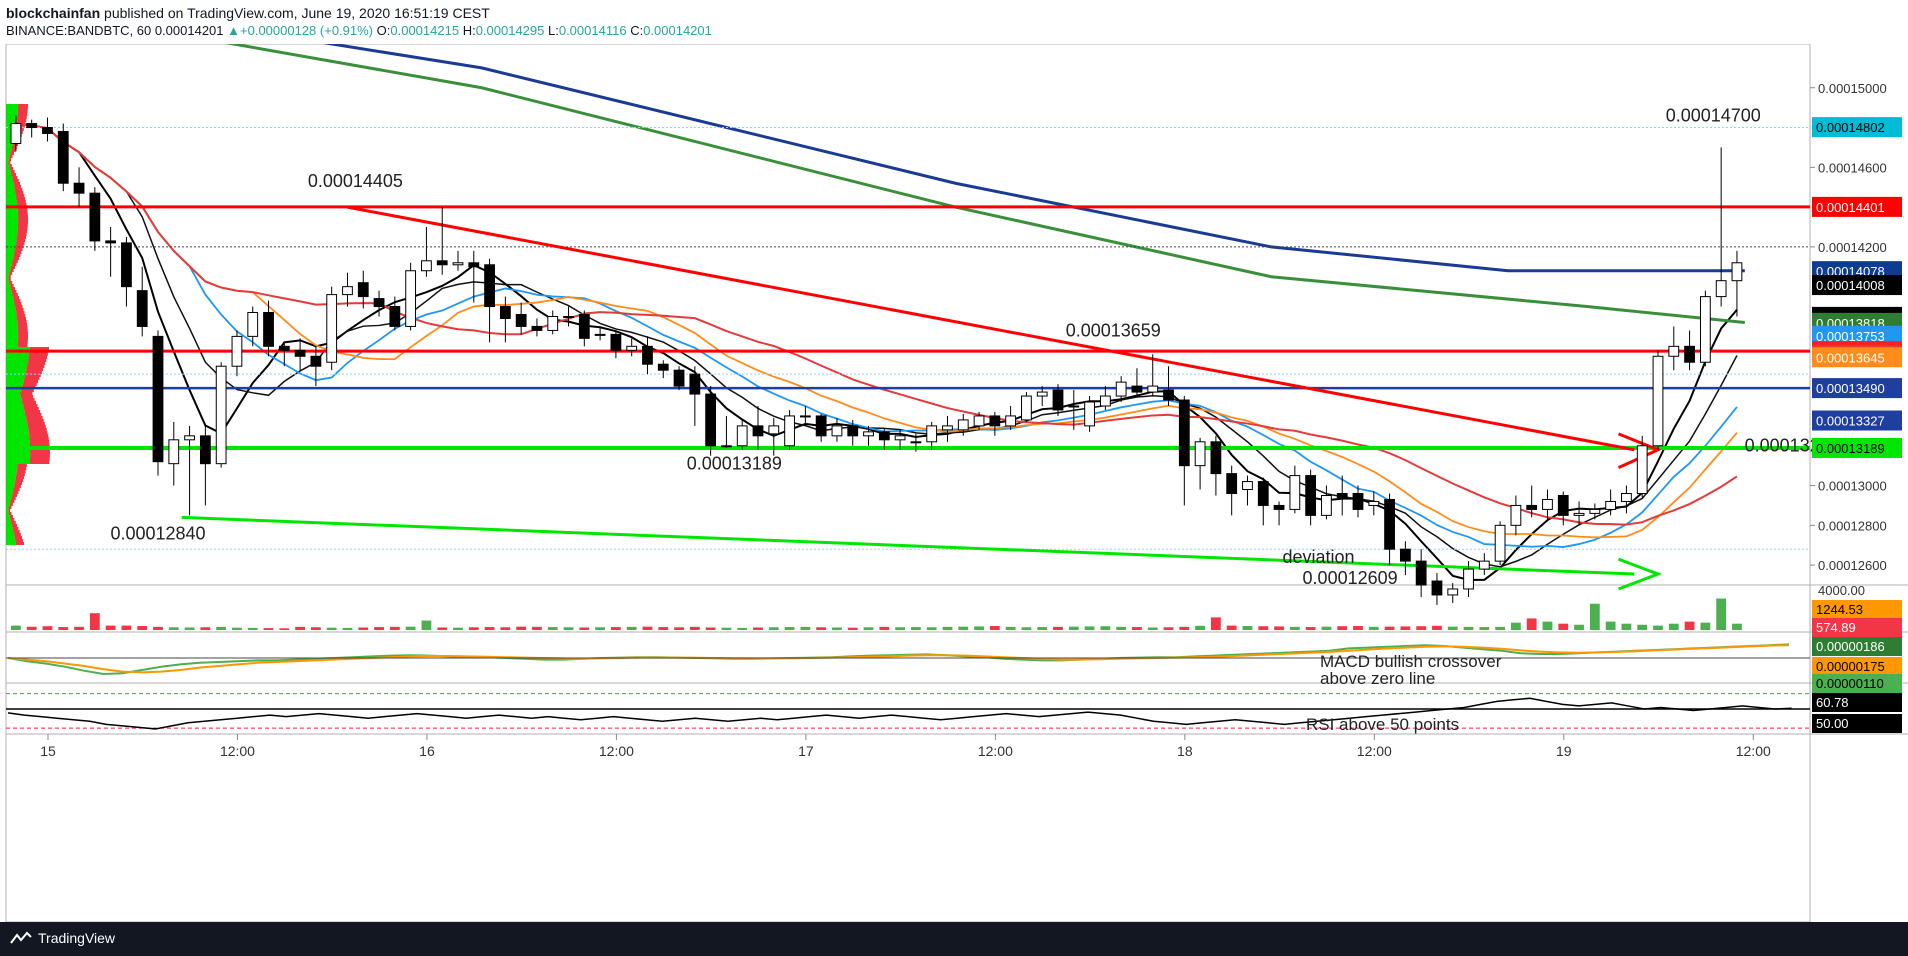 The height and width of the screenshot is (956, 1908). I want to click on tradingview-brand: TradingView, so click(62, 938).